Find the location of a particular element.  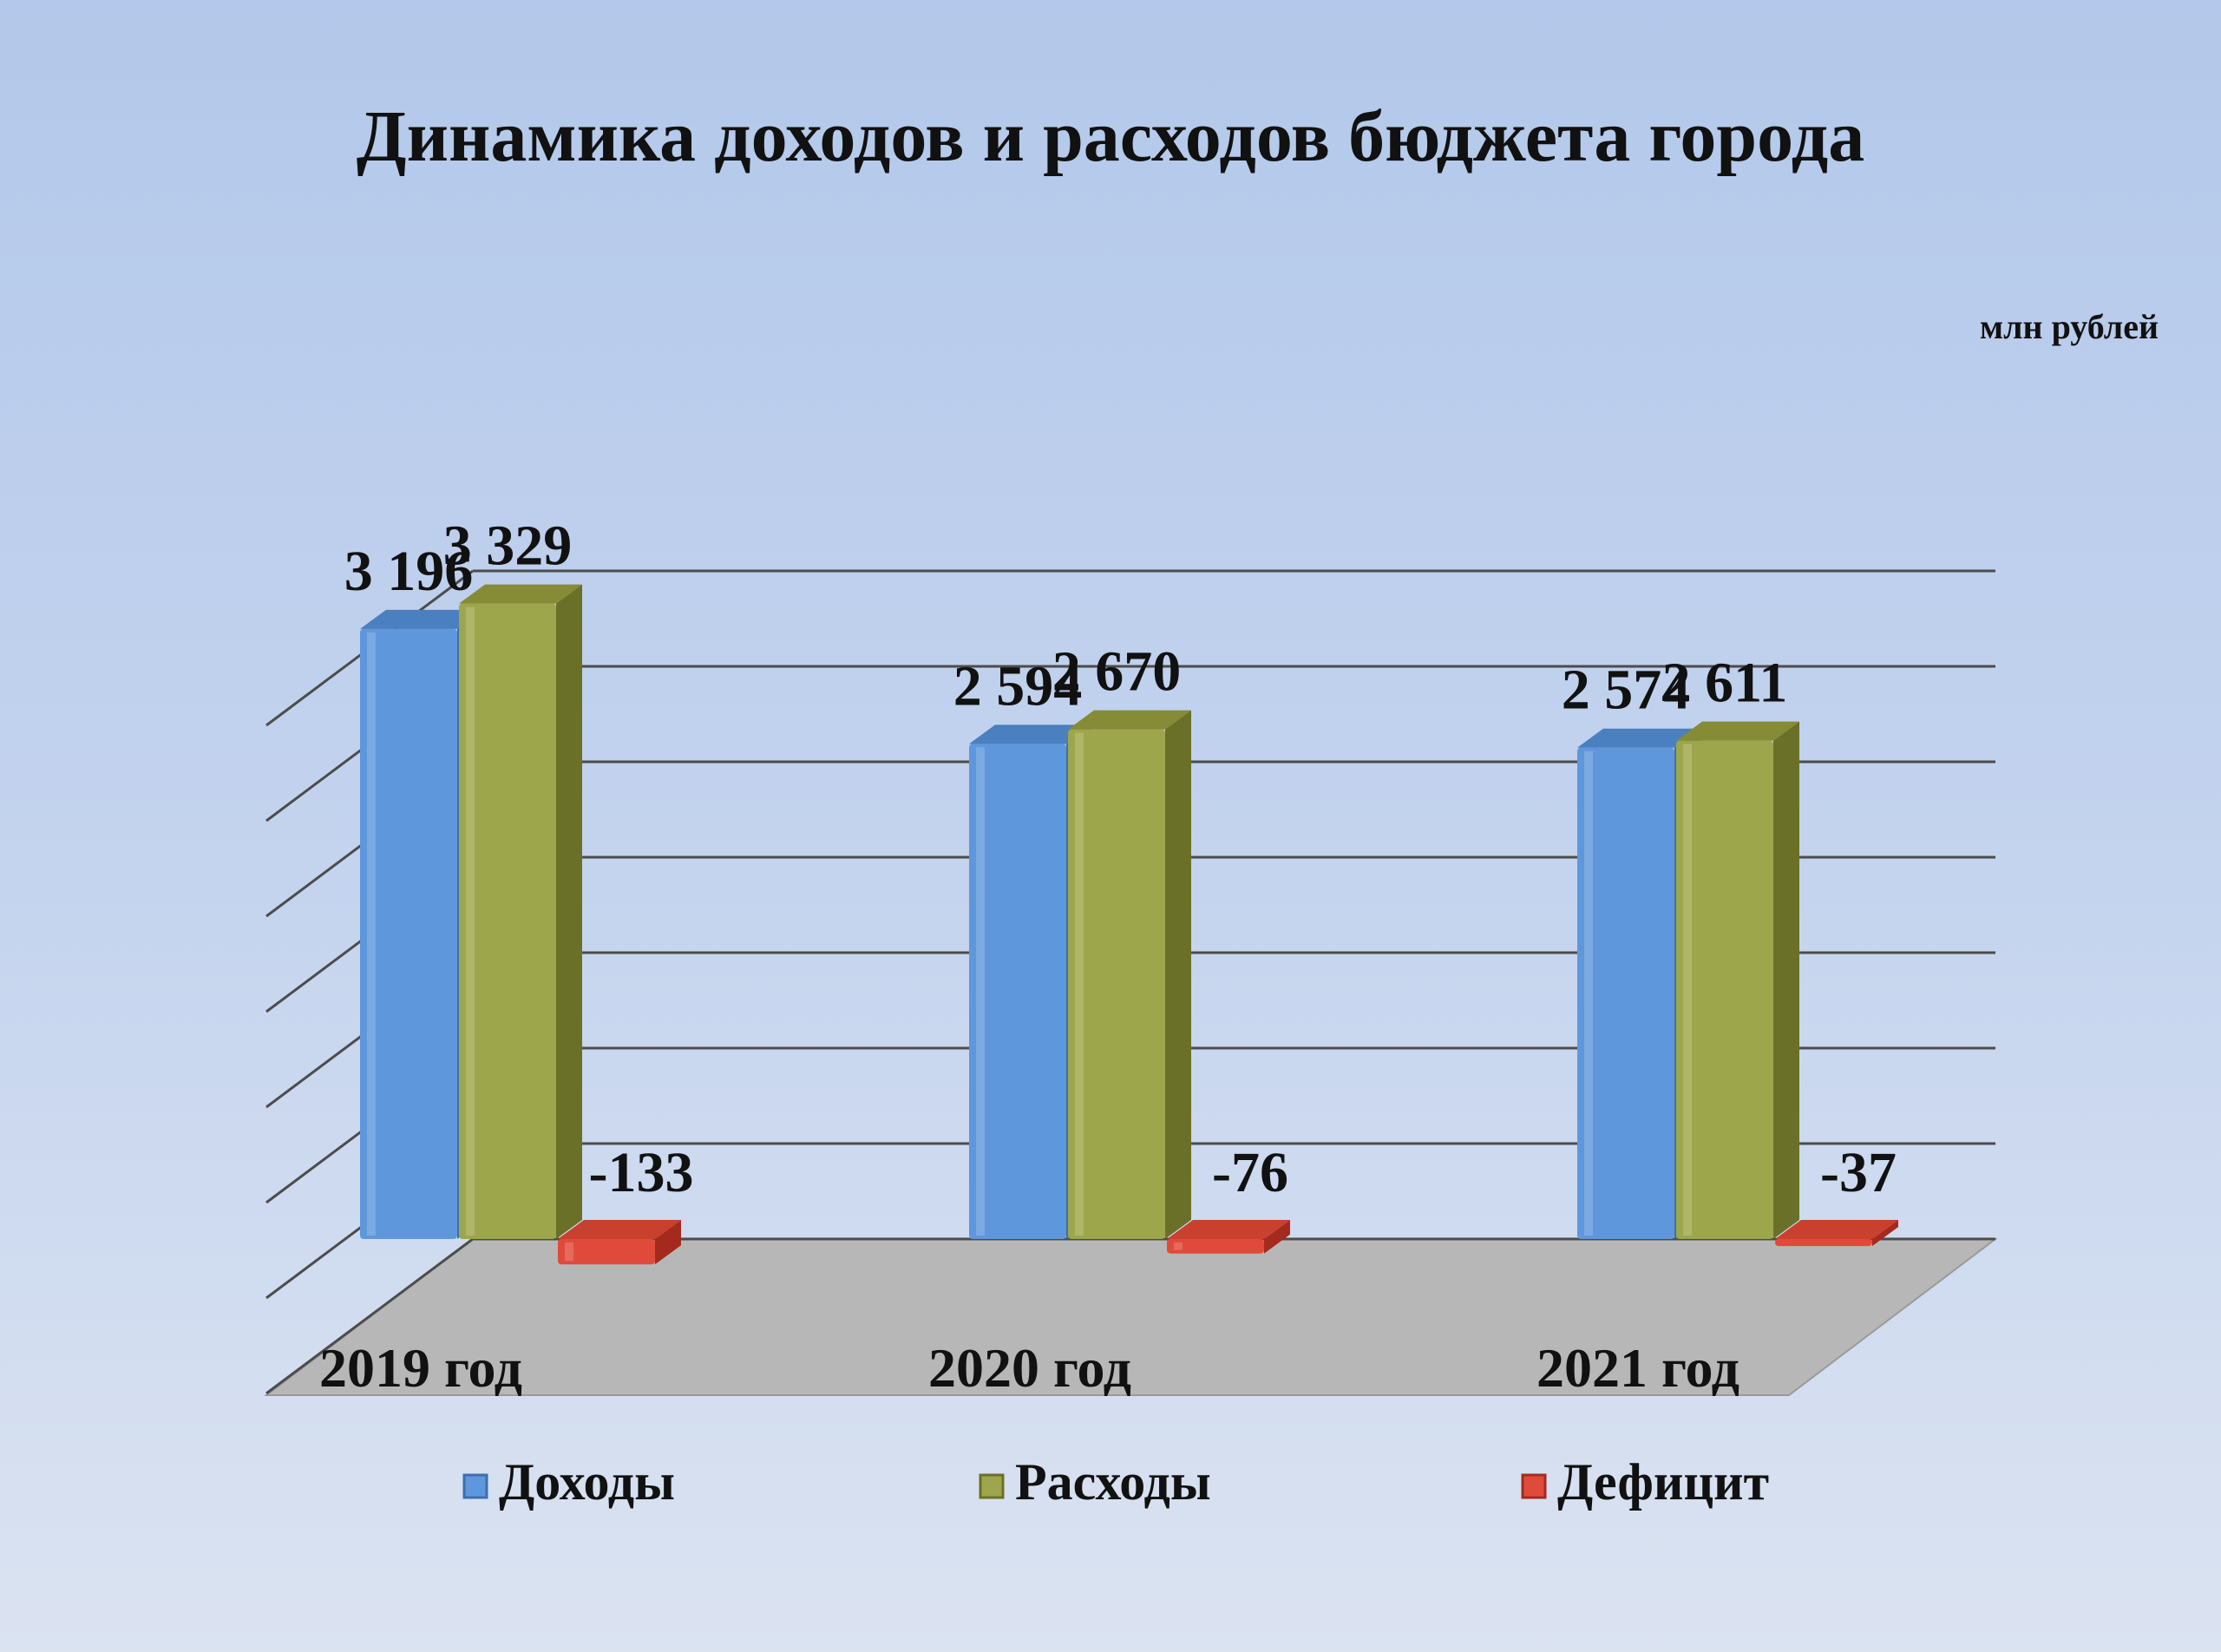

data-label: 2 574 is located at coordinates (1626, 690).